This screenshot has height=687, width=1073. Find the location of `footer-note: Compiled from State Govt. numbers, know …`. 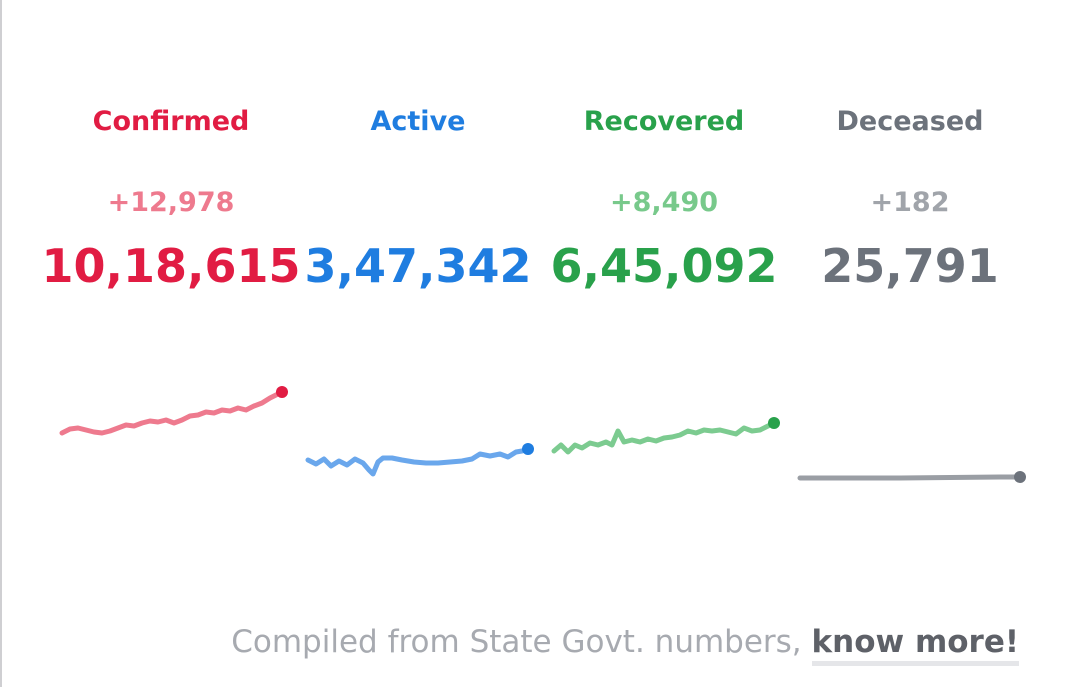

footer-note: Compiled from State Govt. numbers, know … is located at coordinates (625, 643).